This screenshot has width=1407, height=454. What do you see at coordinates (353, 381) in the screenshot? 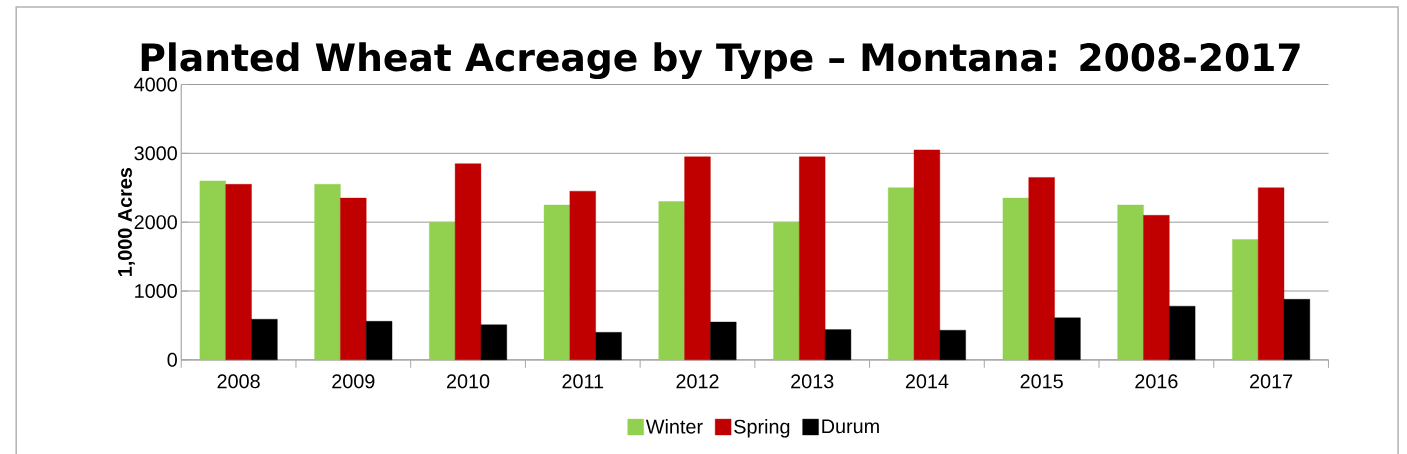
I see `x-tick-label: 2009` at bounding box center [353, 381].